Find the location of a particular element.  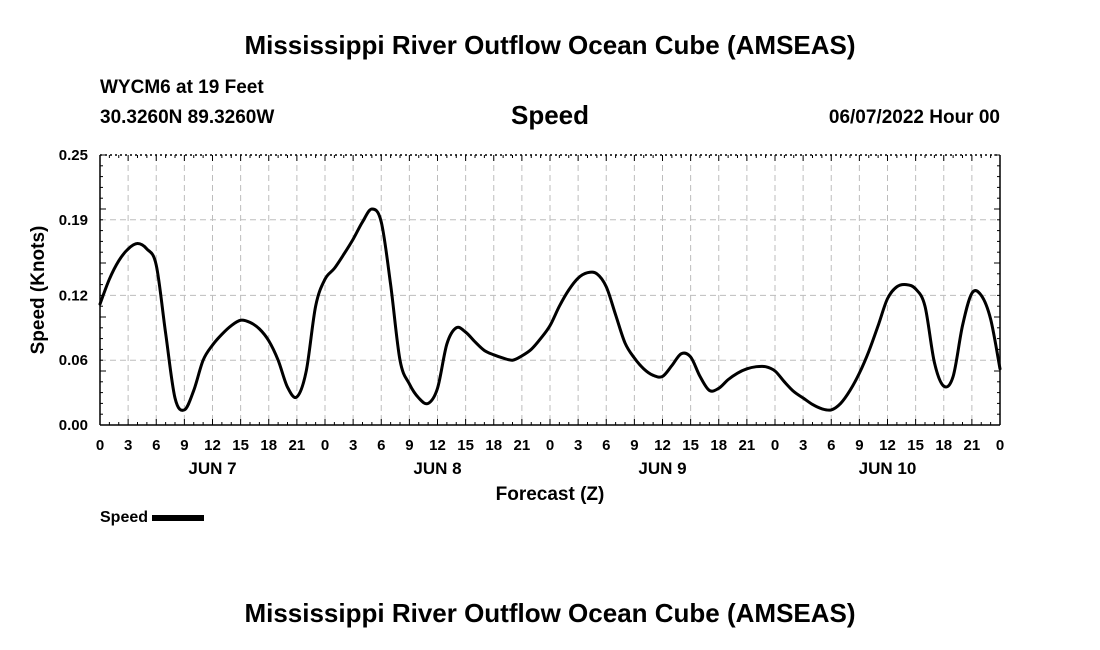

coordinates-label: 30.3260N 89.3260W is located at coordinates (187, 117).